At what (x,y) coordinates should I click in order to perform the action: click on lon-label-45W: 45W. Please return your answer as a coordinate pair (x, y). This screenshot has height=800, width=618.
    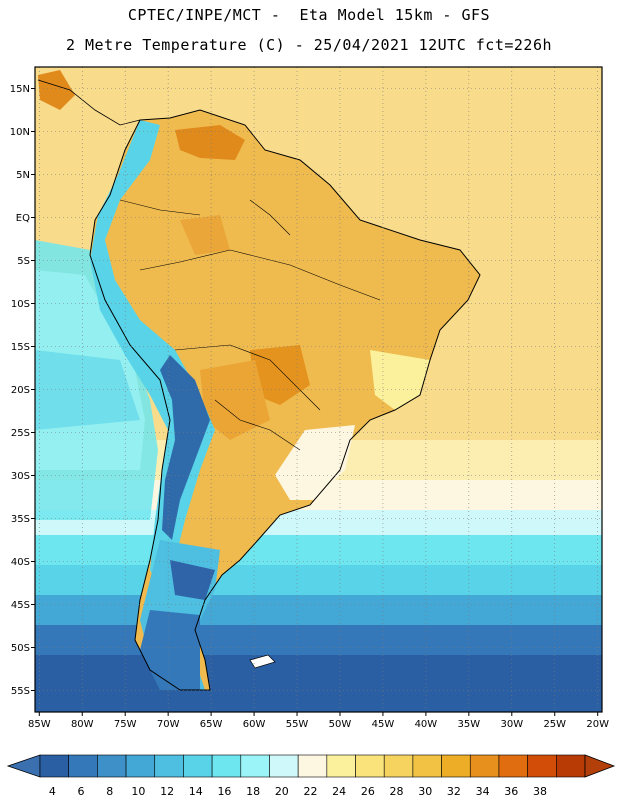
    Looking at the image, I should click on (383, 724).